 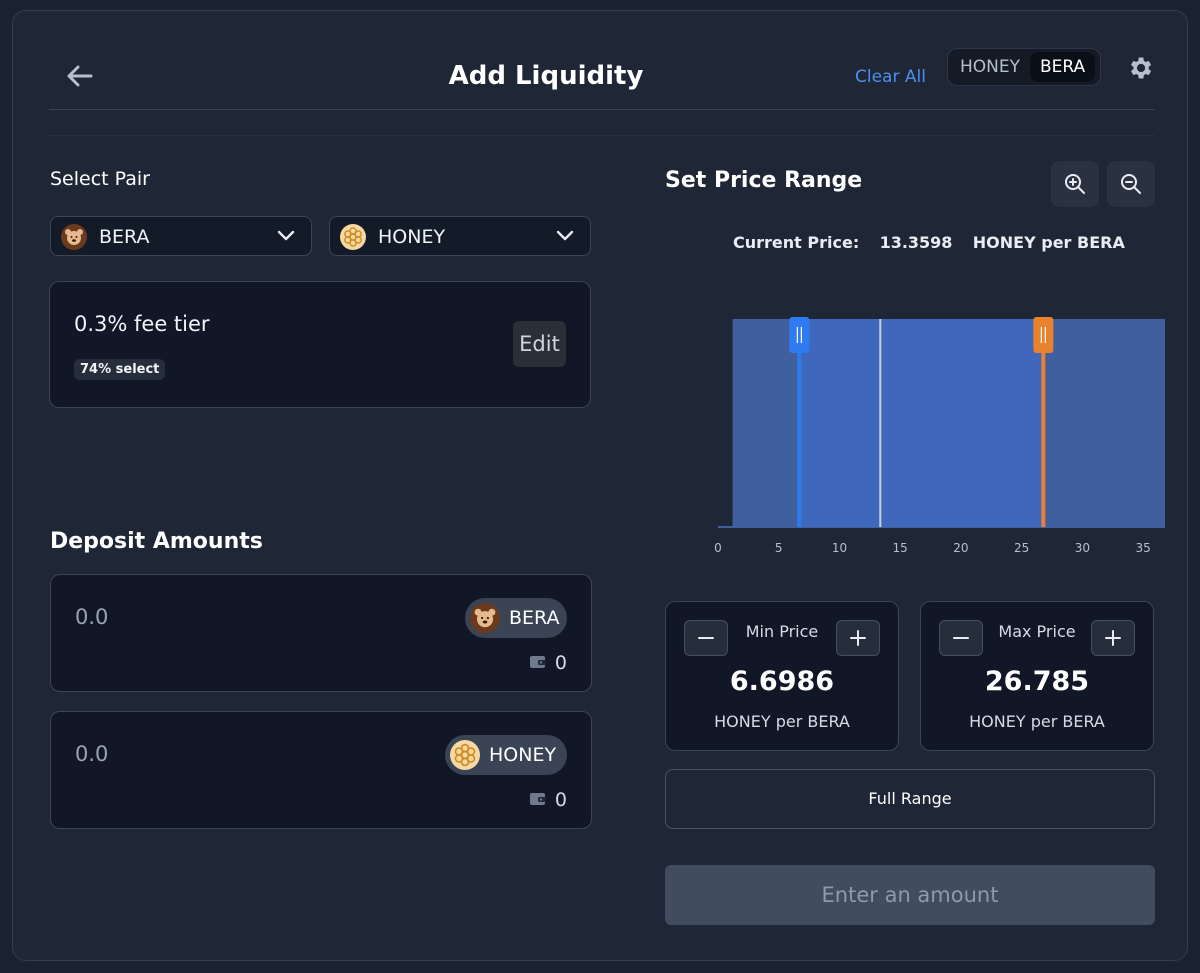 I want to click on x-tick-label: 25, so click(x=1021, y=548).